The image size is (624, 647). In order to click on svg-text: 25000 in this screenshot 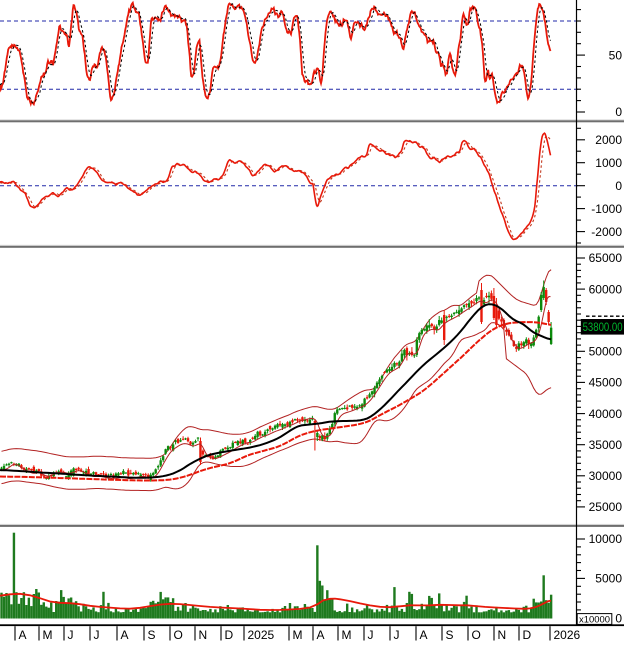, I will do `click(606, 507)`.